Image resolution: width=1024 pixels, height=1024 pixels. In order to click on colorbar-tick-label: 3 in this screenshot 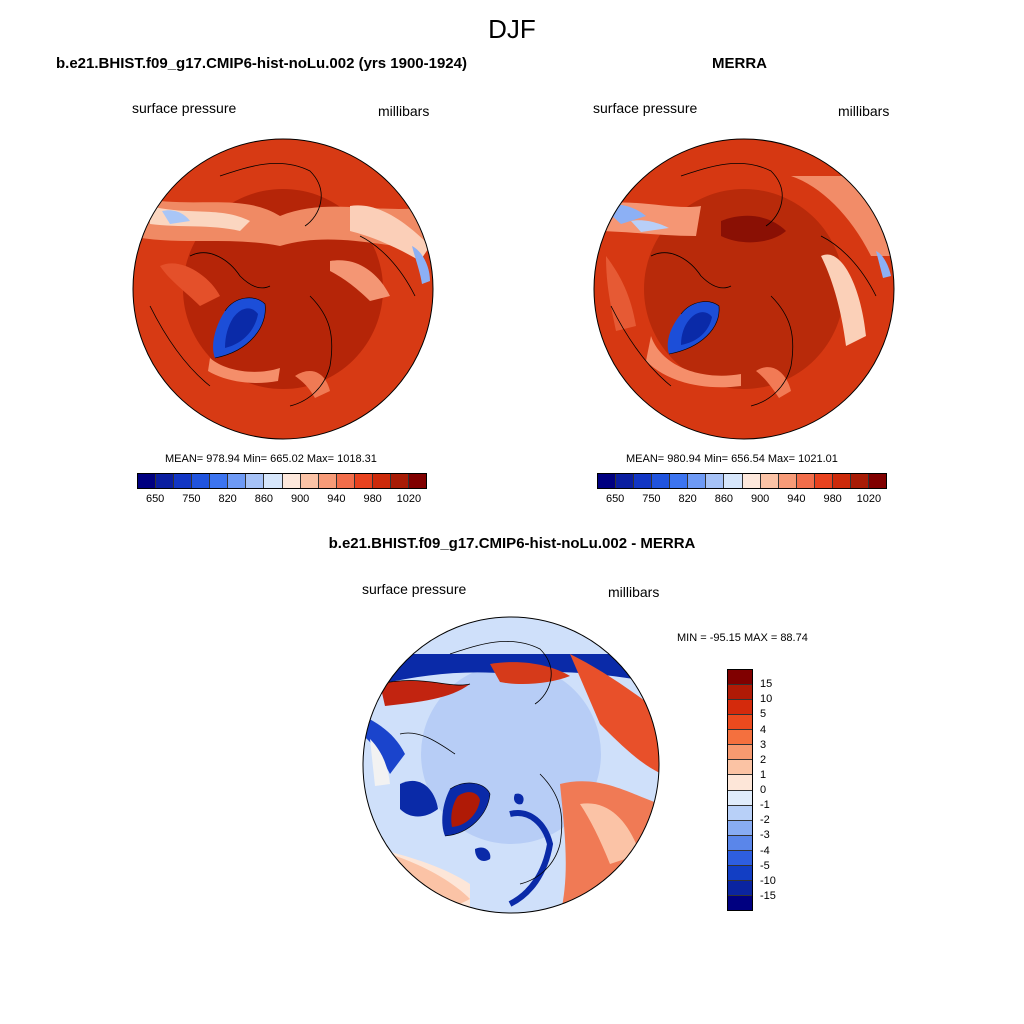, I will do `click(763, 744)`.